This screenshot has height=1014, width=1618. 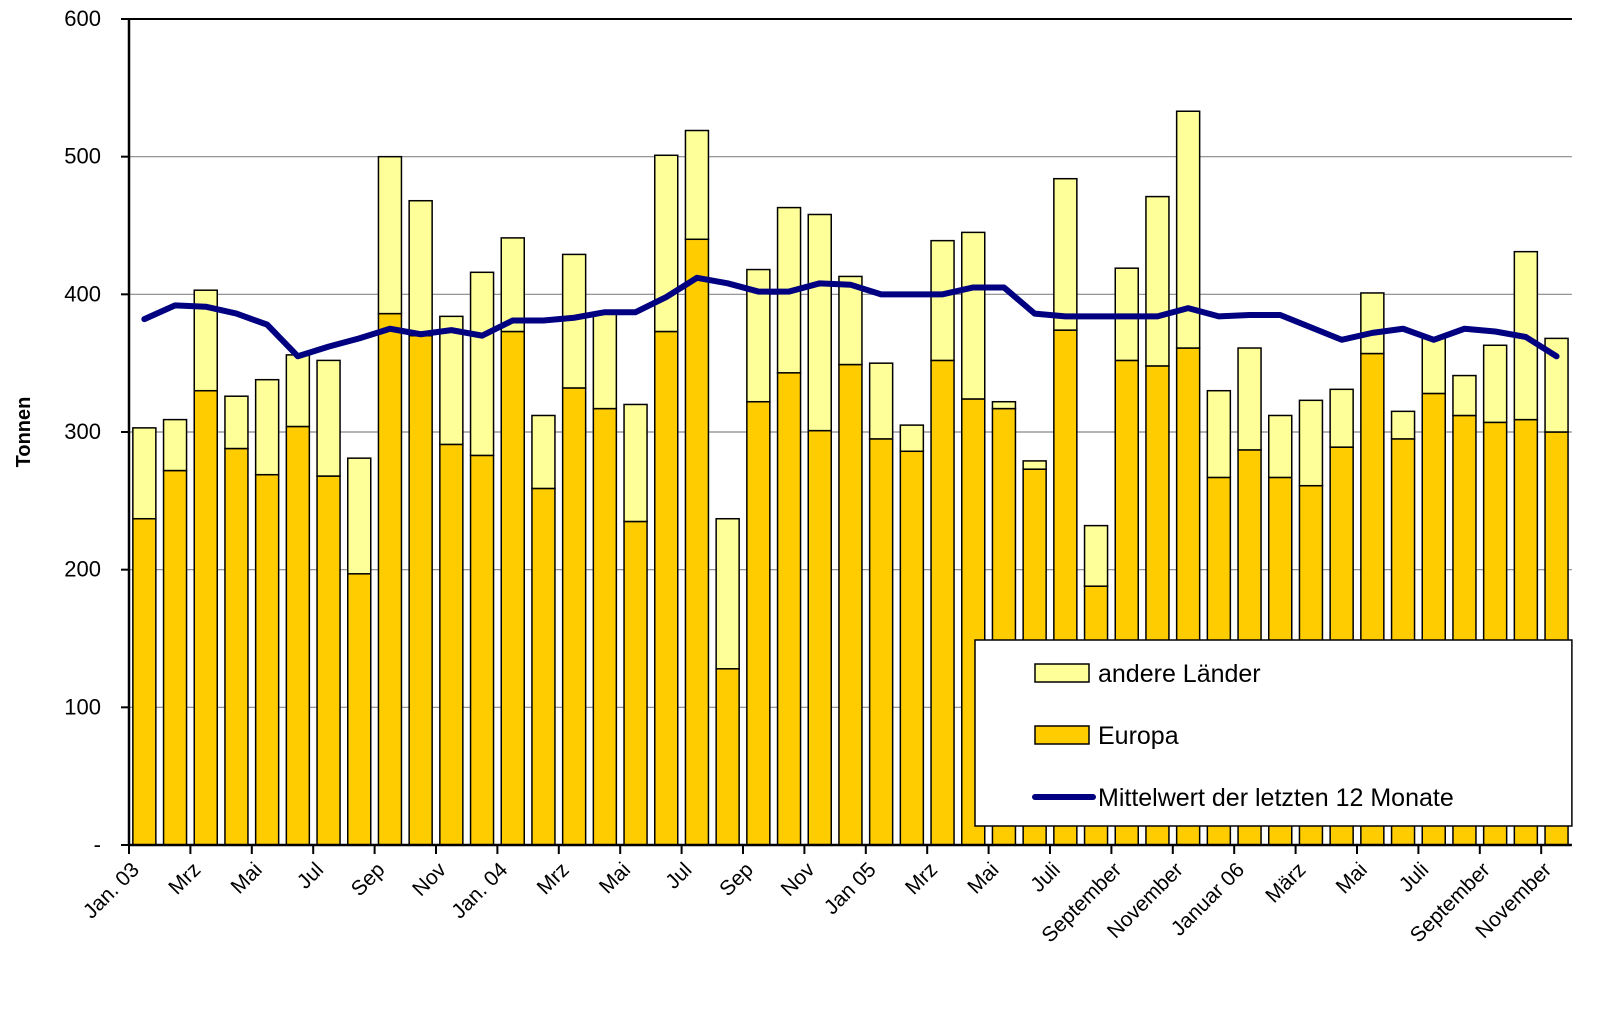 I want to click on x-tick-label: März, so click(x=1285, y=882).